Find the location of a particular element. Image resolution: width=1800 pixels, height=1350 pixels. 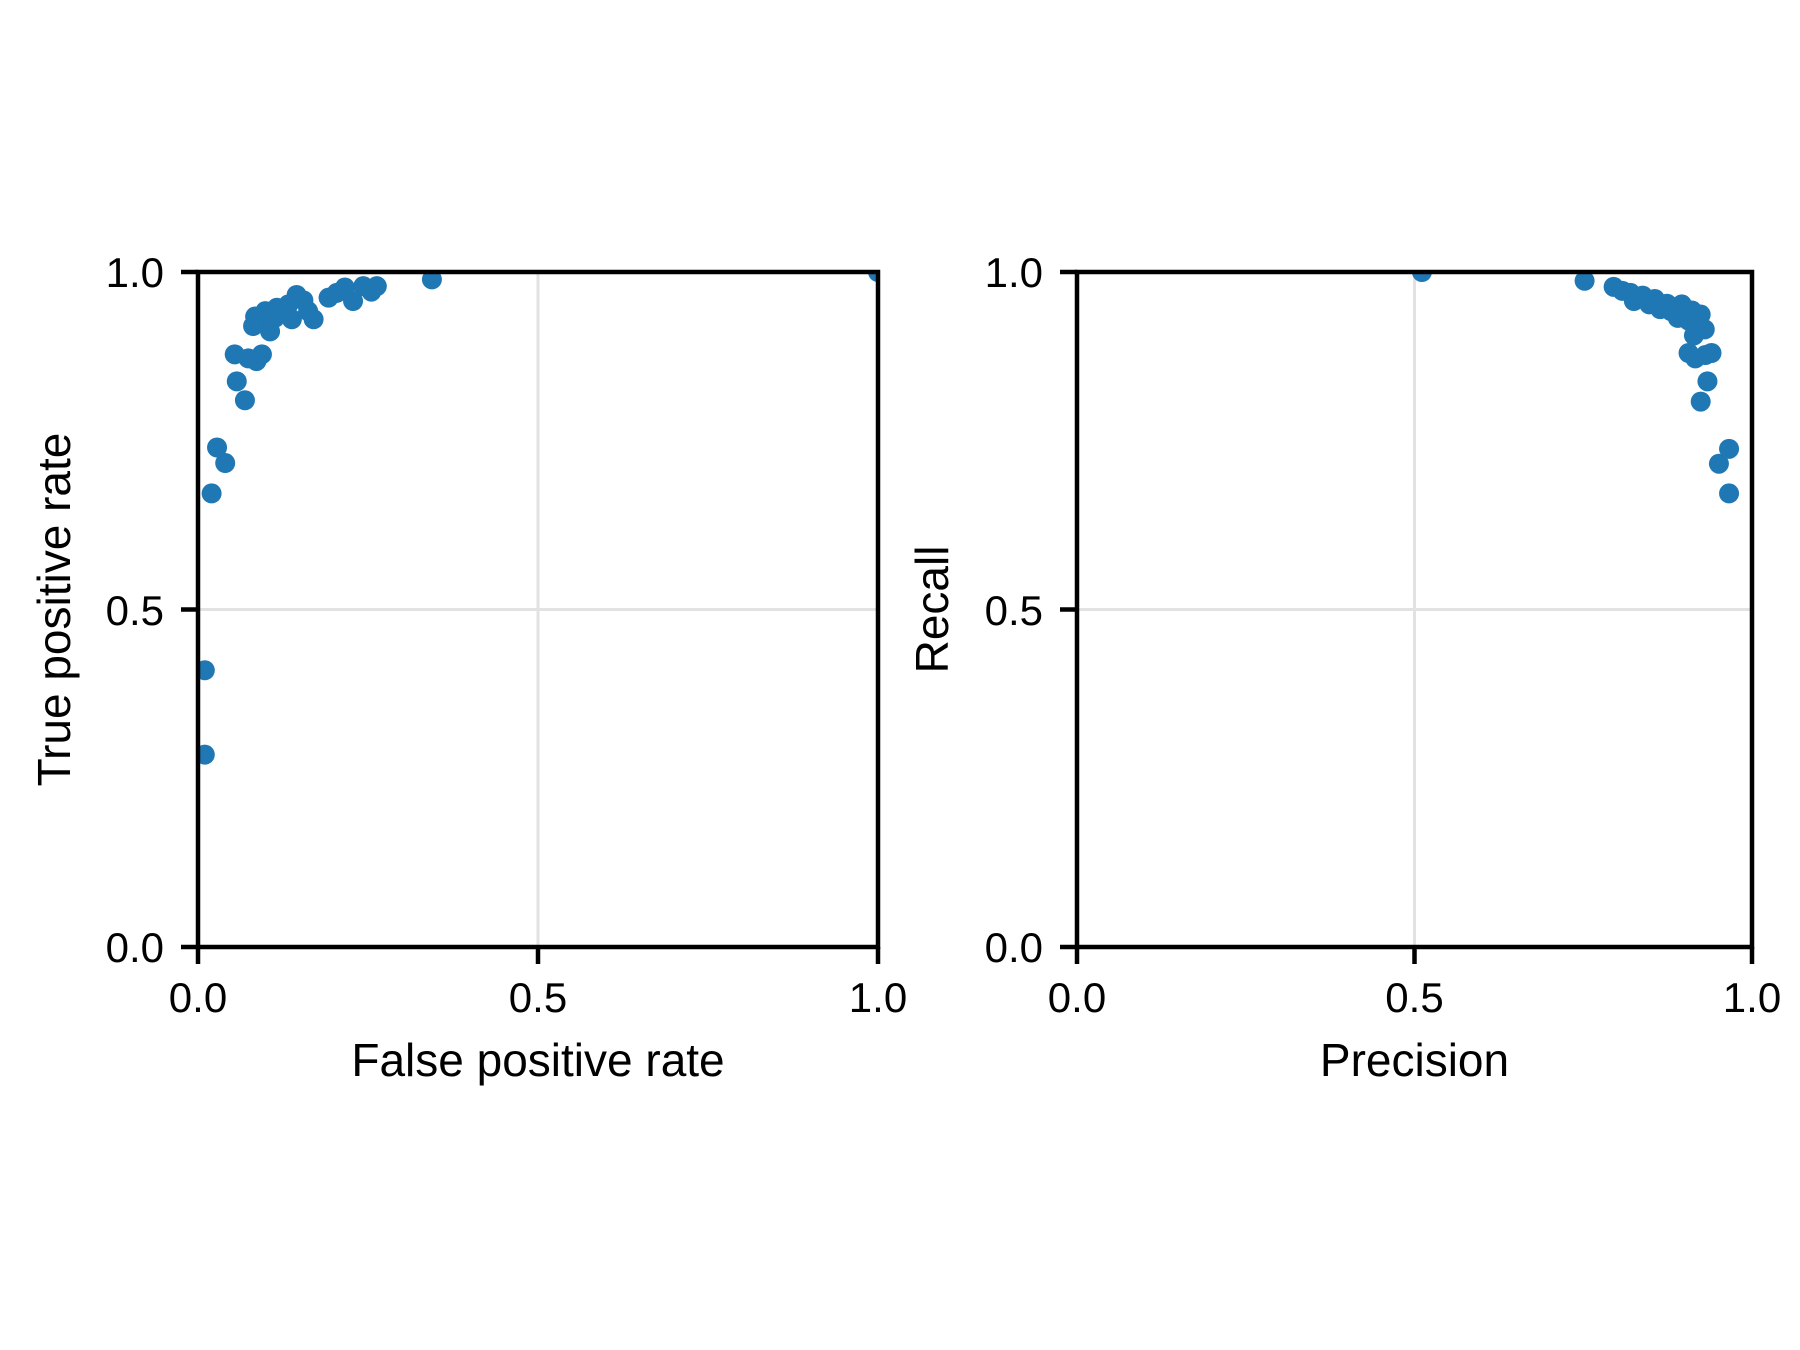

roc-ylabel: True positive rate is located at coordinates (54, 610).